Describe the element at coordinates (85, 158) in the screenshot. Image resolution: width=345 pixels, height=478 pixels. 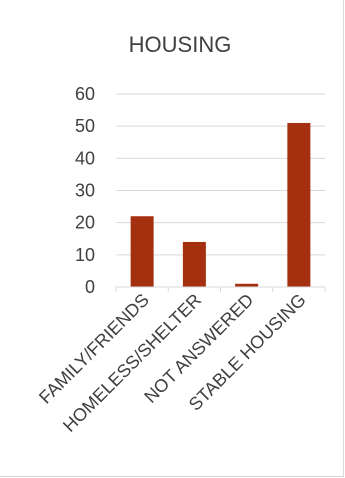
I see `y-tick-label: 40` at that location.